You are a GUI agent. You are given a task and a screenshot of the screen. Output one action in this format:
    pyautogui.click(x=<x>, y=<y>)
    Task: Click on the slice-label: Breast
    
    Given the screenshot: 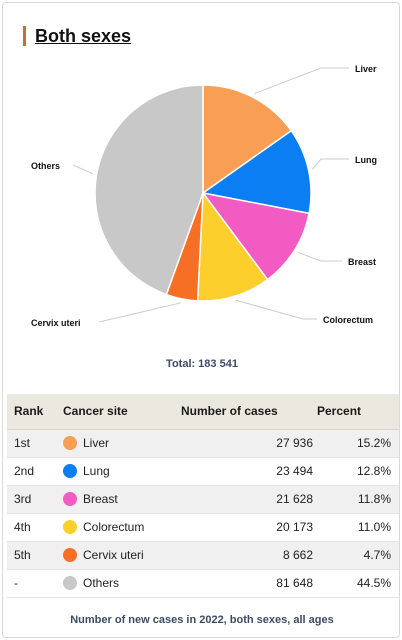 What is the action you would take?
    pyautogui.click(x=362, y=262)
    